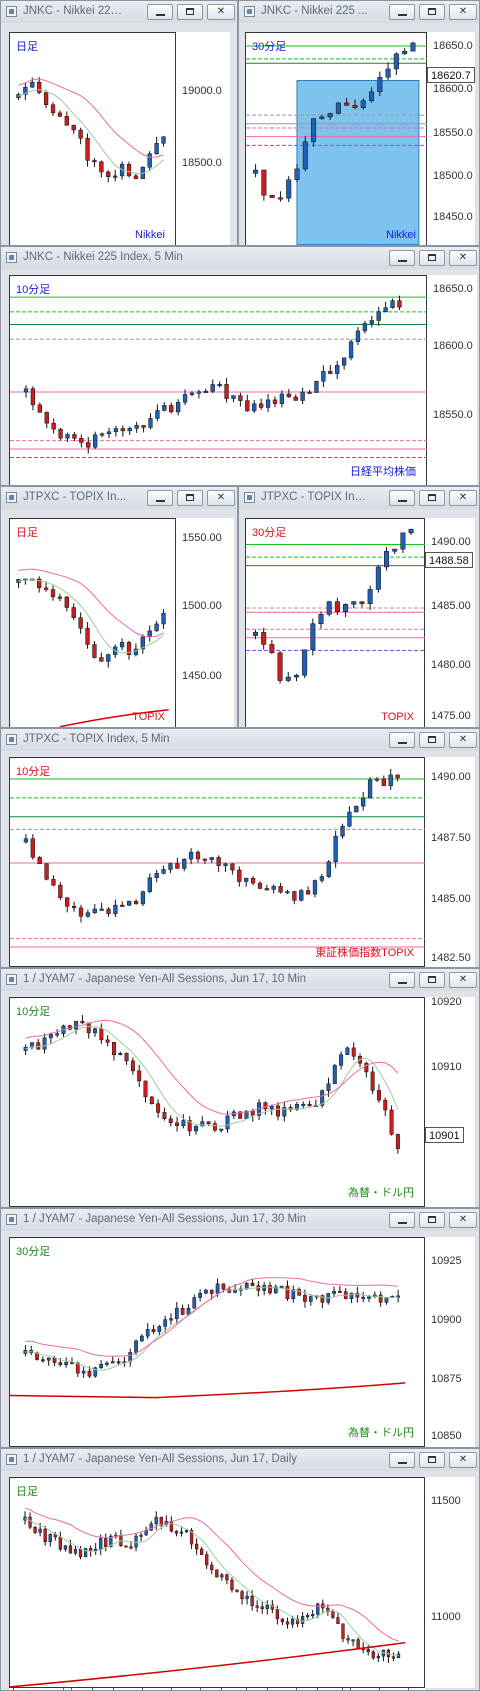  What do you see at coordinates (202, 91) in the screenshot?
I see `price-scale-label: 19000.0` at bounding box center [202, 91].